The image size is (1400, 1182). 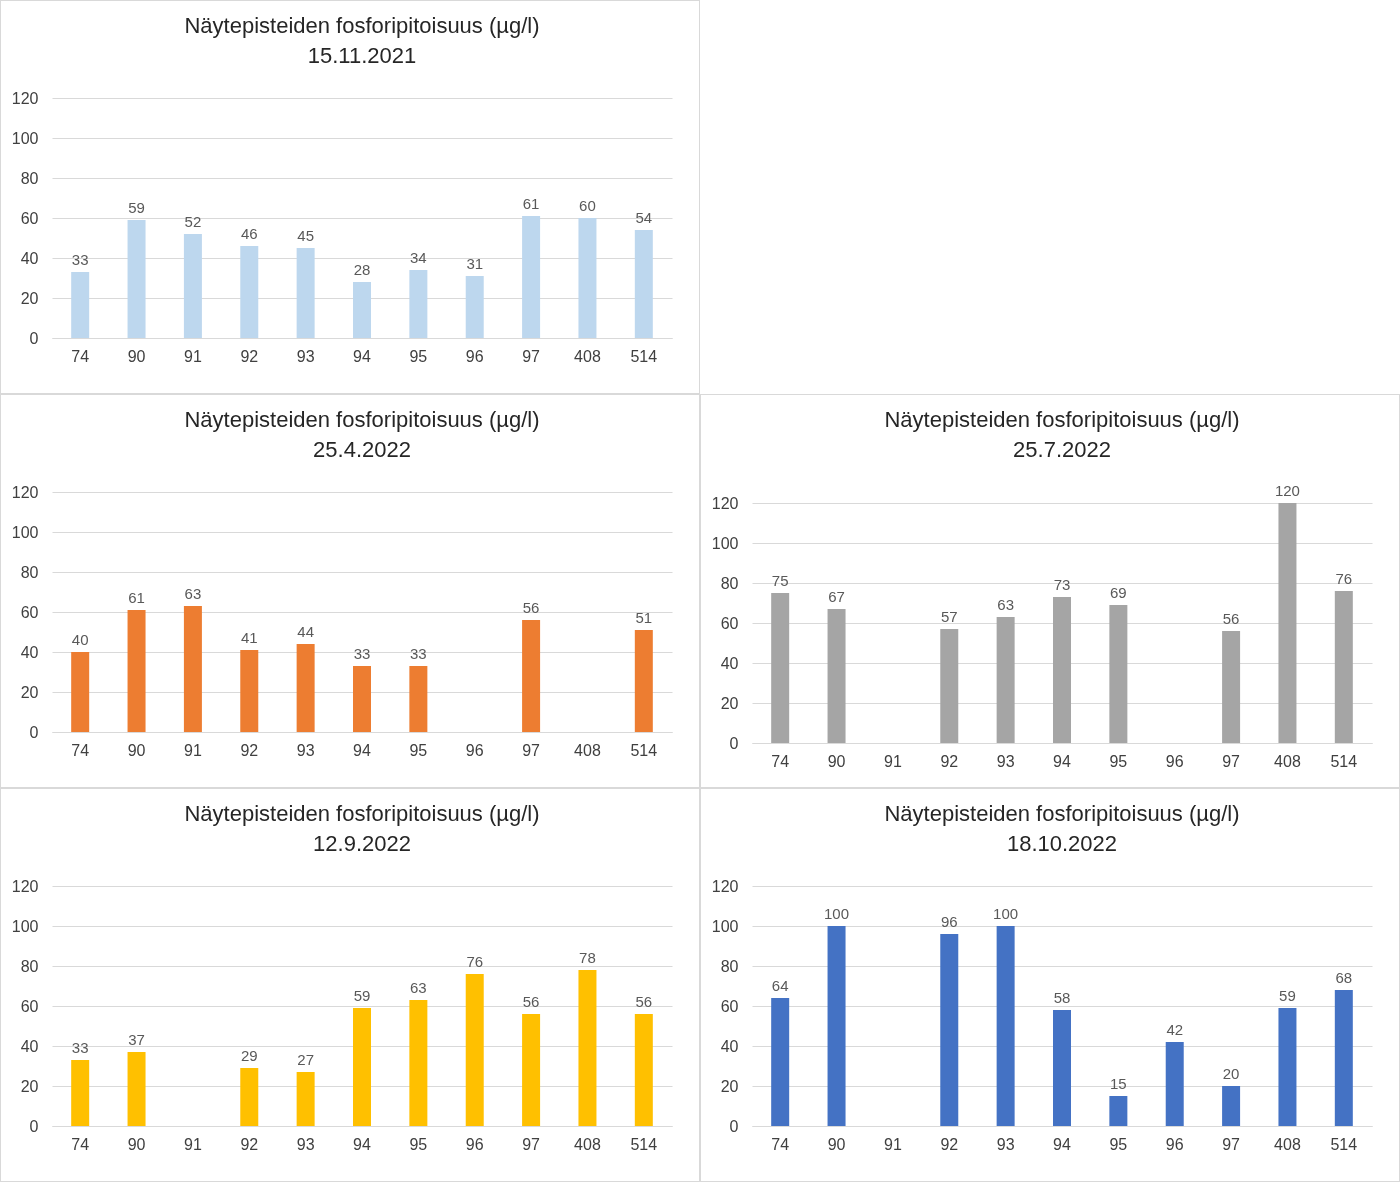 What do you see at coordinates (644, 617) in the screenshot?
I see `data-label: 51` at bounding box center [644, 617].